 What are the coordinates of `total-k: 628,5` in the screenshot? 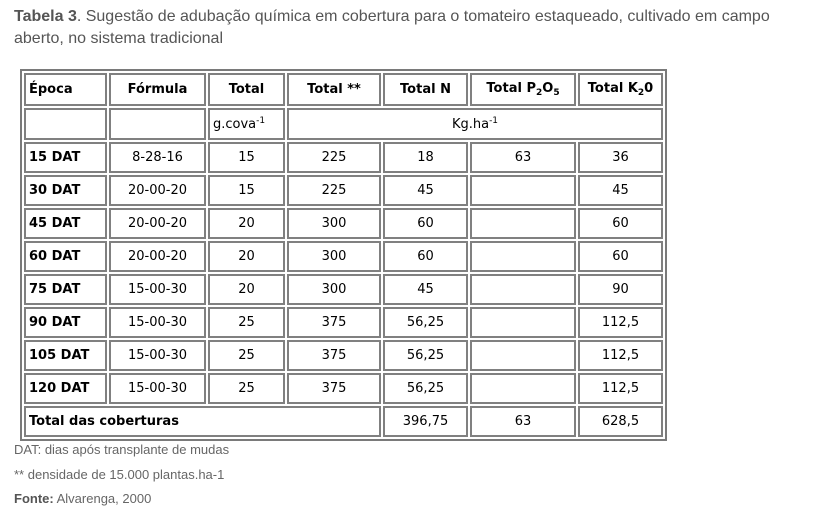 It's located at (620, 421).